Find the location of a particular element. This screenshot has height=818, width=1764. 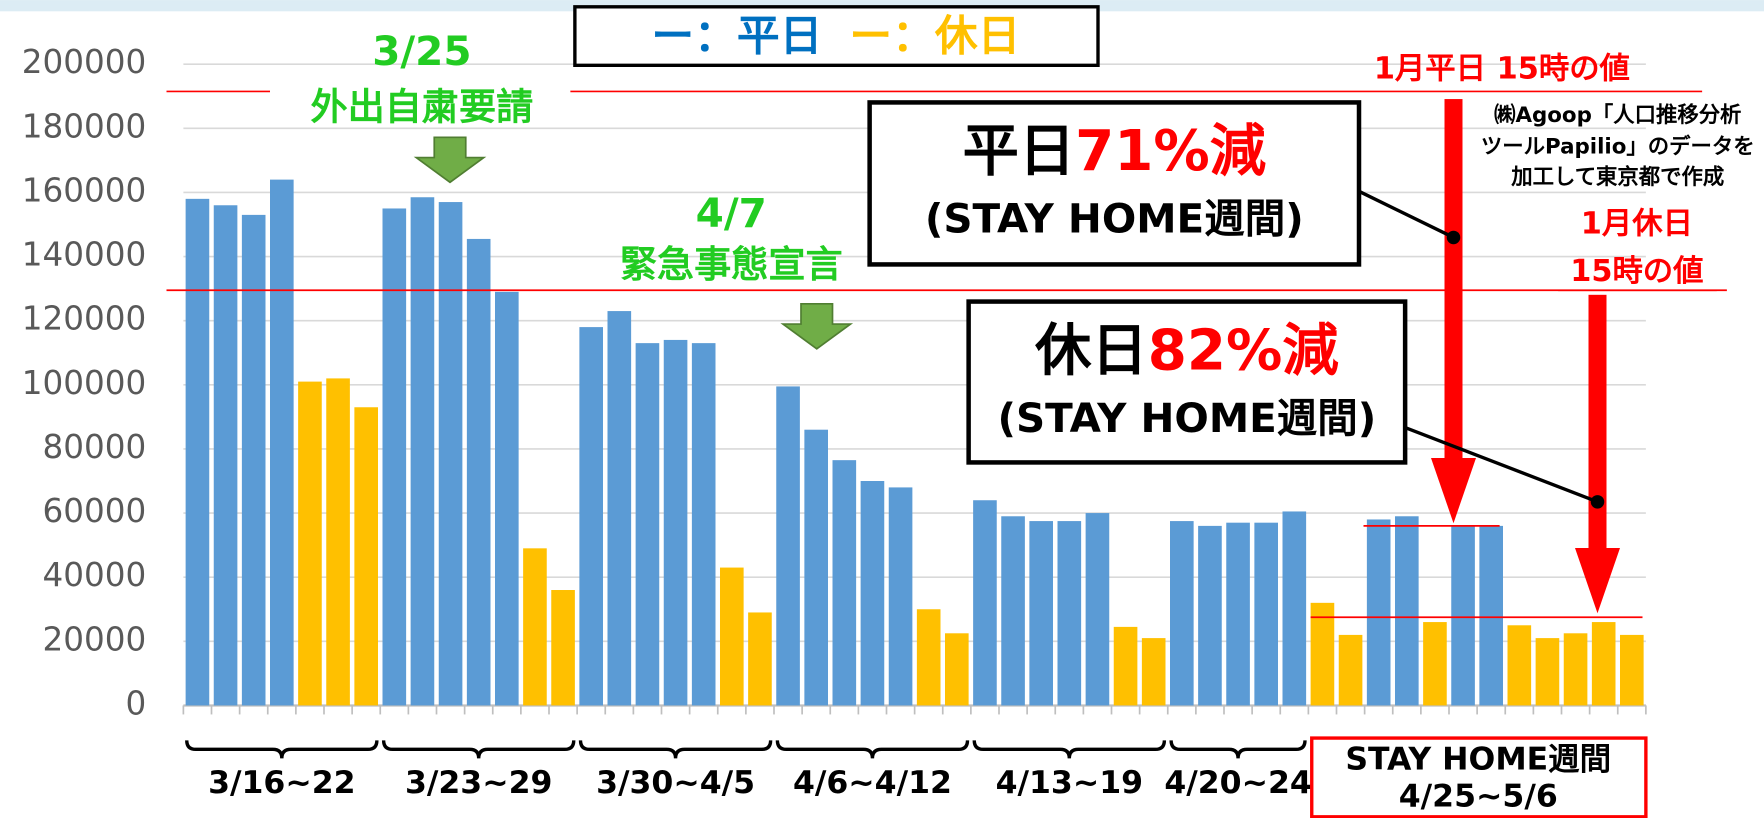

legend: ー：平日 ー：休日 is located at coordinates (835, 36).